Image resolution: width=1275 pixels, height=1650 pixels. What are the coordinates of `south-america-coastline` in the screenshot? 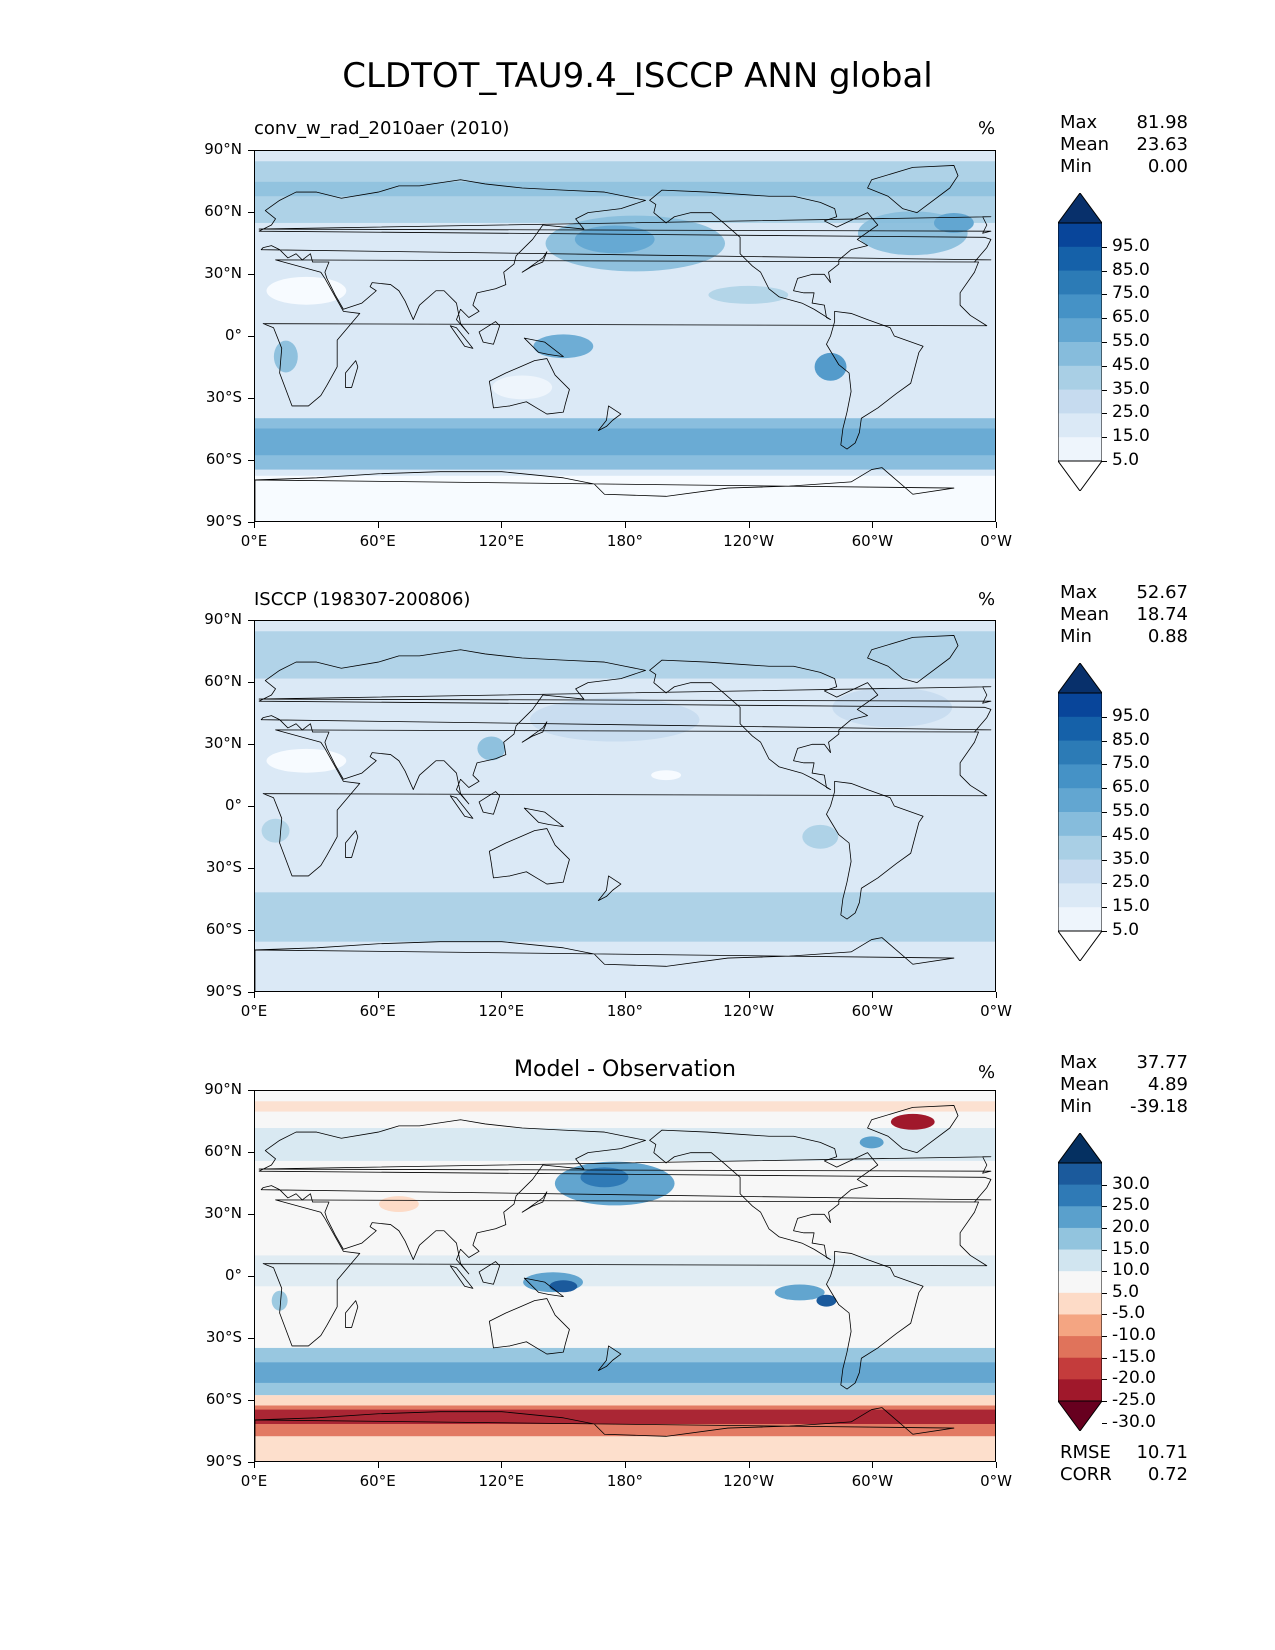 It's located at (875, 380).